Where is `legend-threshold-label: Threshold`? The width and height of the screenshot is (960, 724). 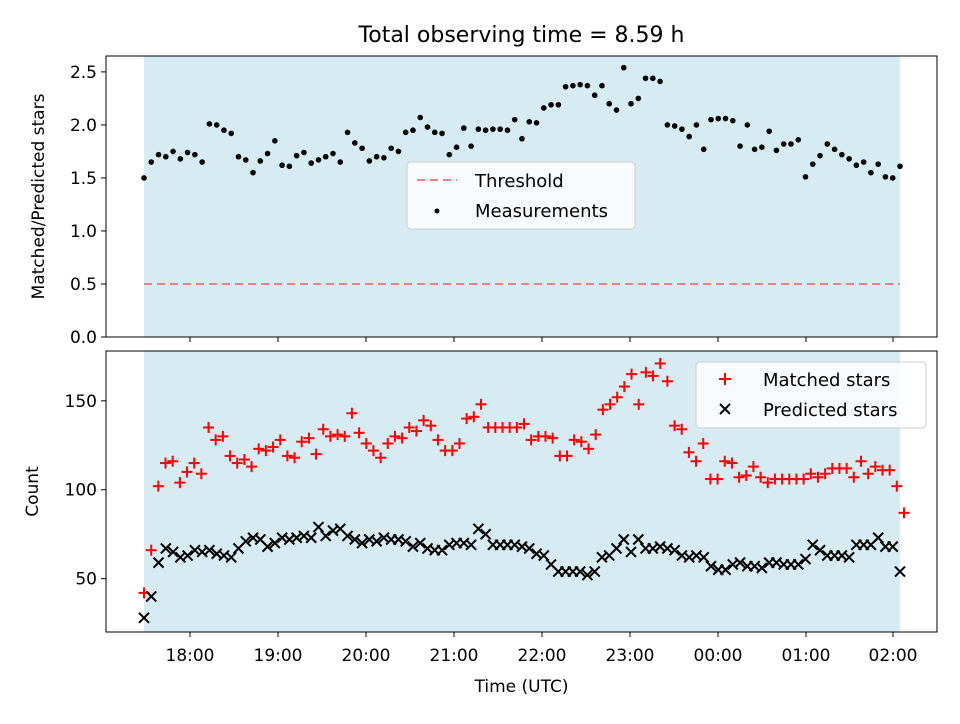 legend-threshold-label: Threshold is located at coordinates (519, 181).